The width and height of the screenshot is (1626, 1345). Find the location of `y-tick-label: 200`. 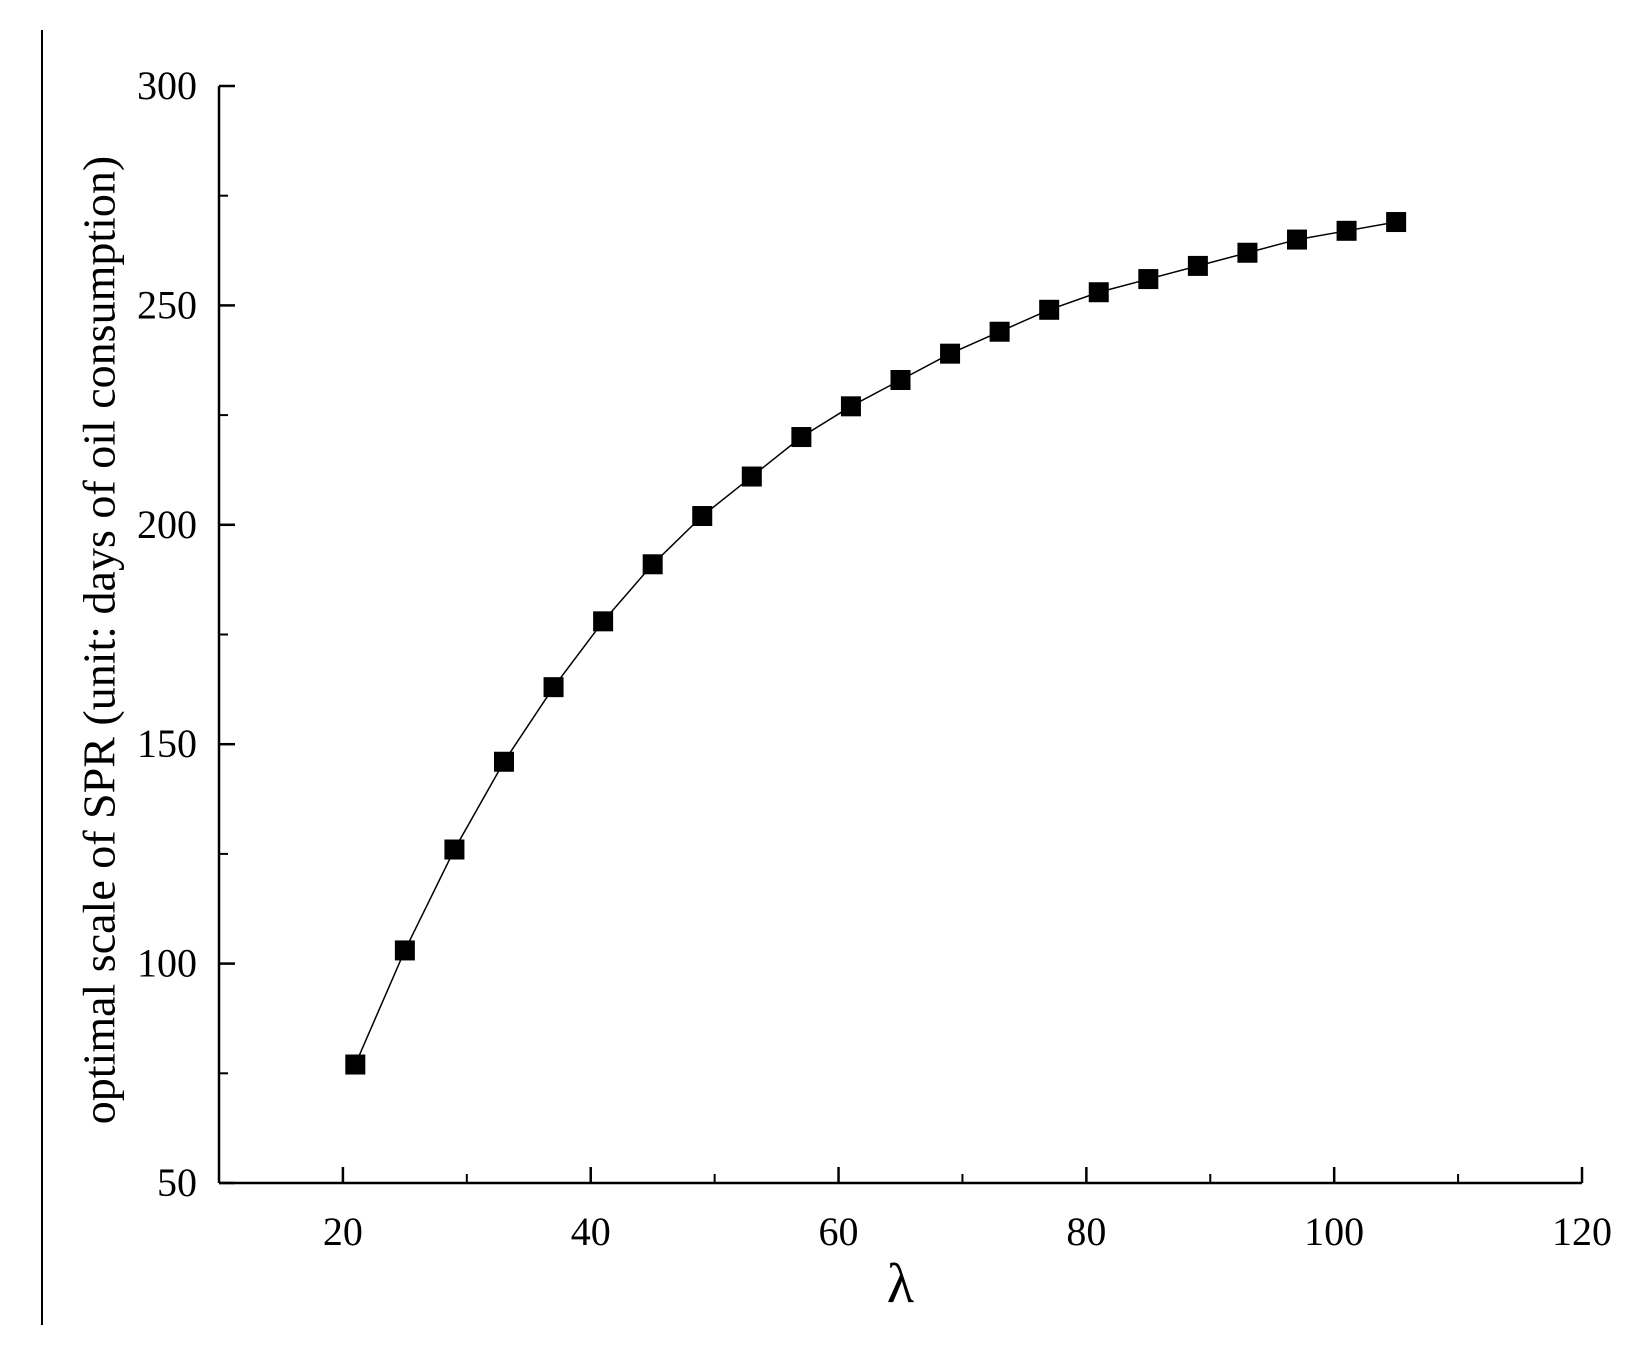

y-tick-label: 200 is located at coordinates (167, 524).